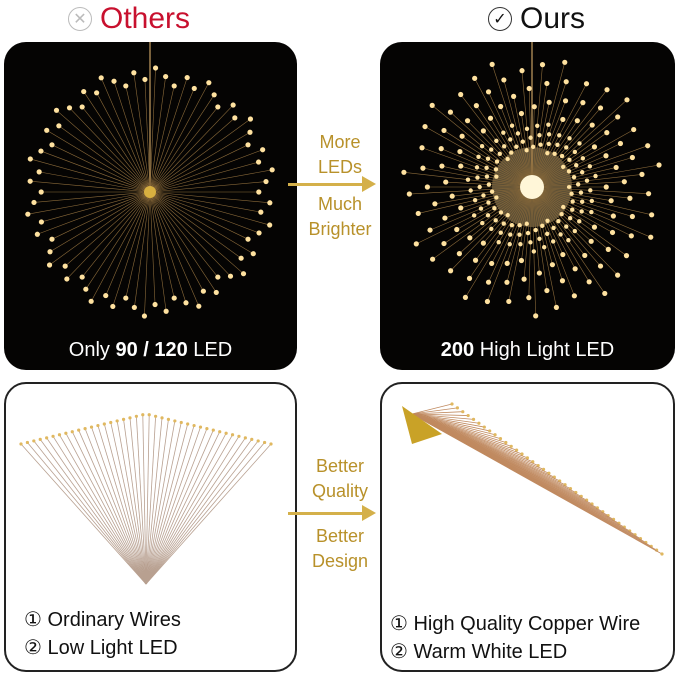 The width and height of the screenshot is (679, 677). Describe the element at coordinates (102, 634) in the screenshot. I see `others-features: ① Ordinary Wires ② Low Light LED` at that location.